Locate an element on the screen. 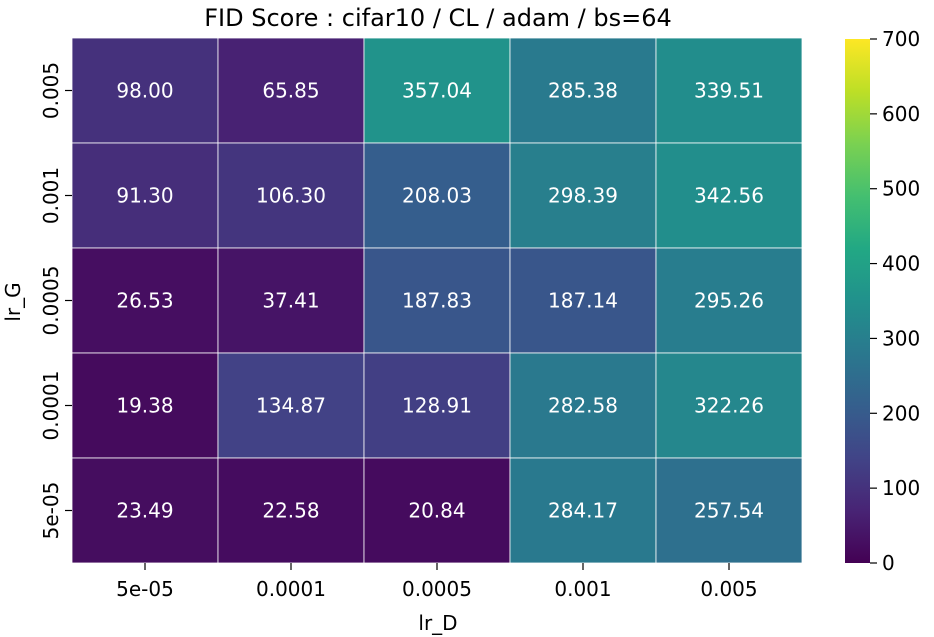  cell-value-label: 37.41 is located at coordinates (290, 301).